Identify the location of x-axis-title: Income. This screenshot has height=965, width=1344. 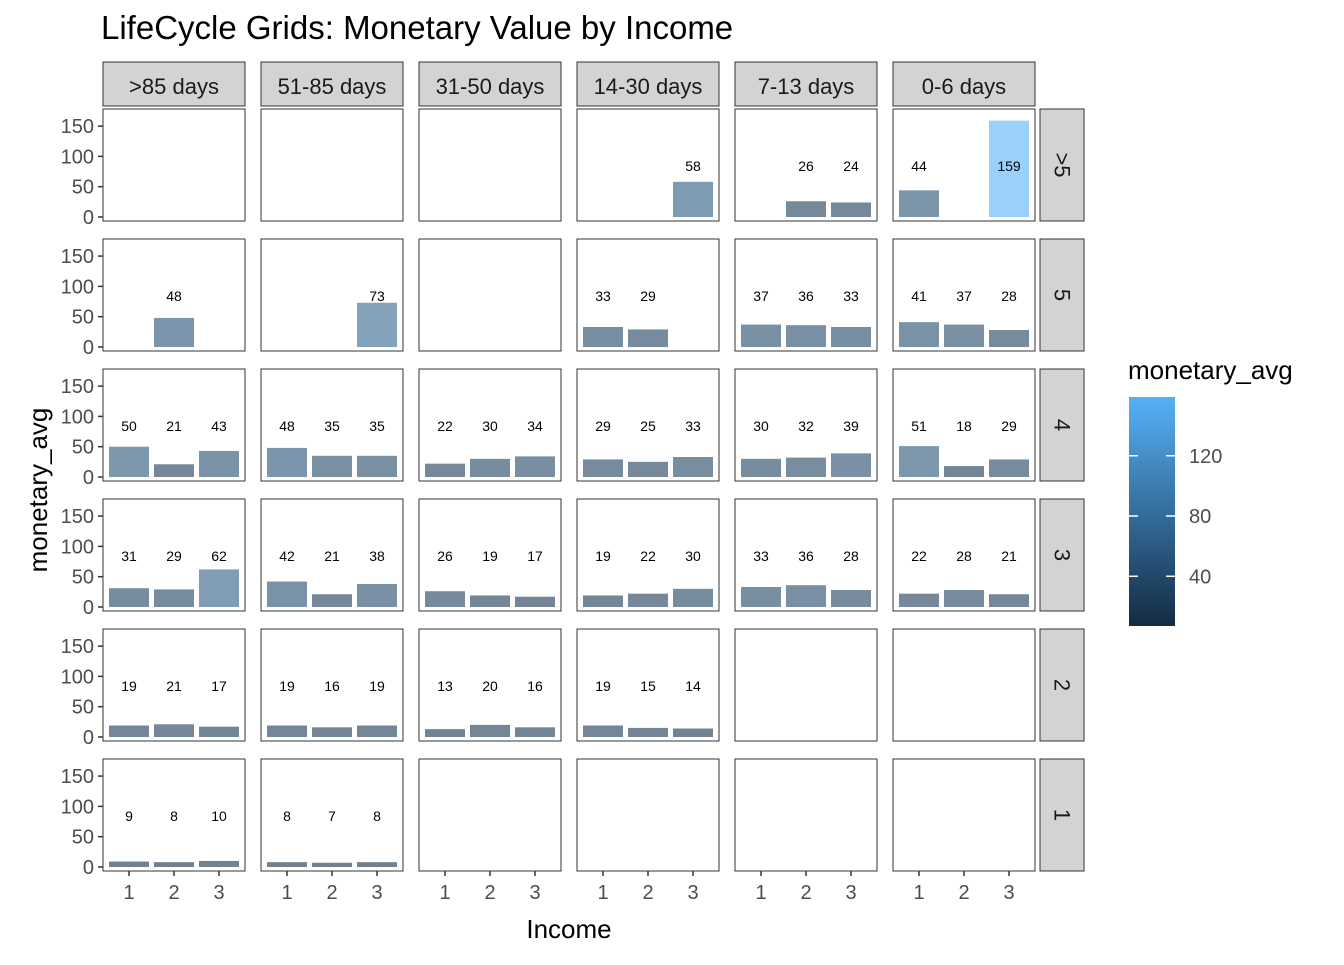
(568, 929).